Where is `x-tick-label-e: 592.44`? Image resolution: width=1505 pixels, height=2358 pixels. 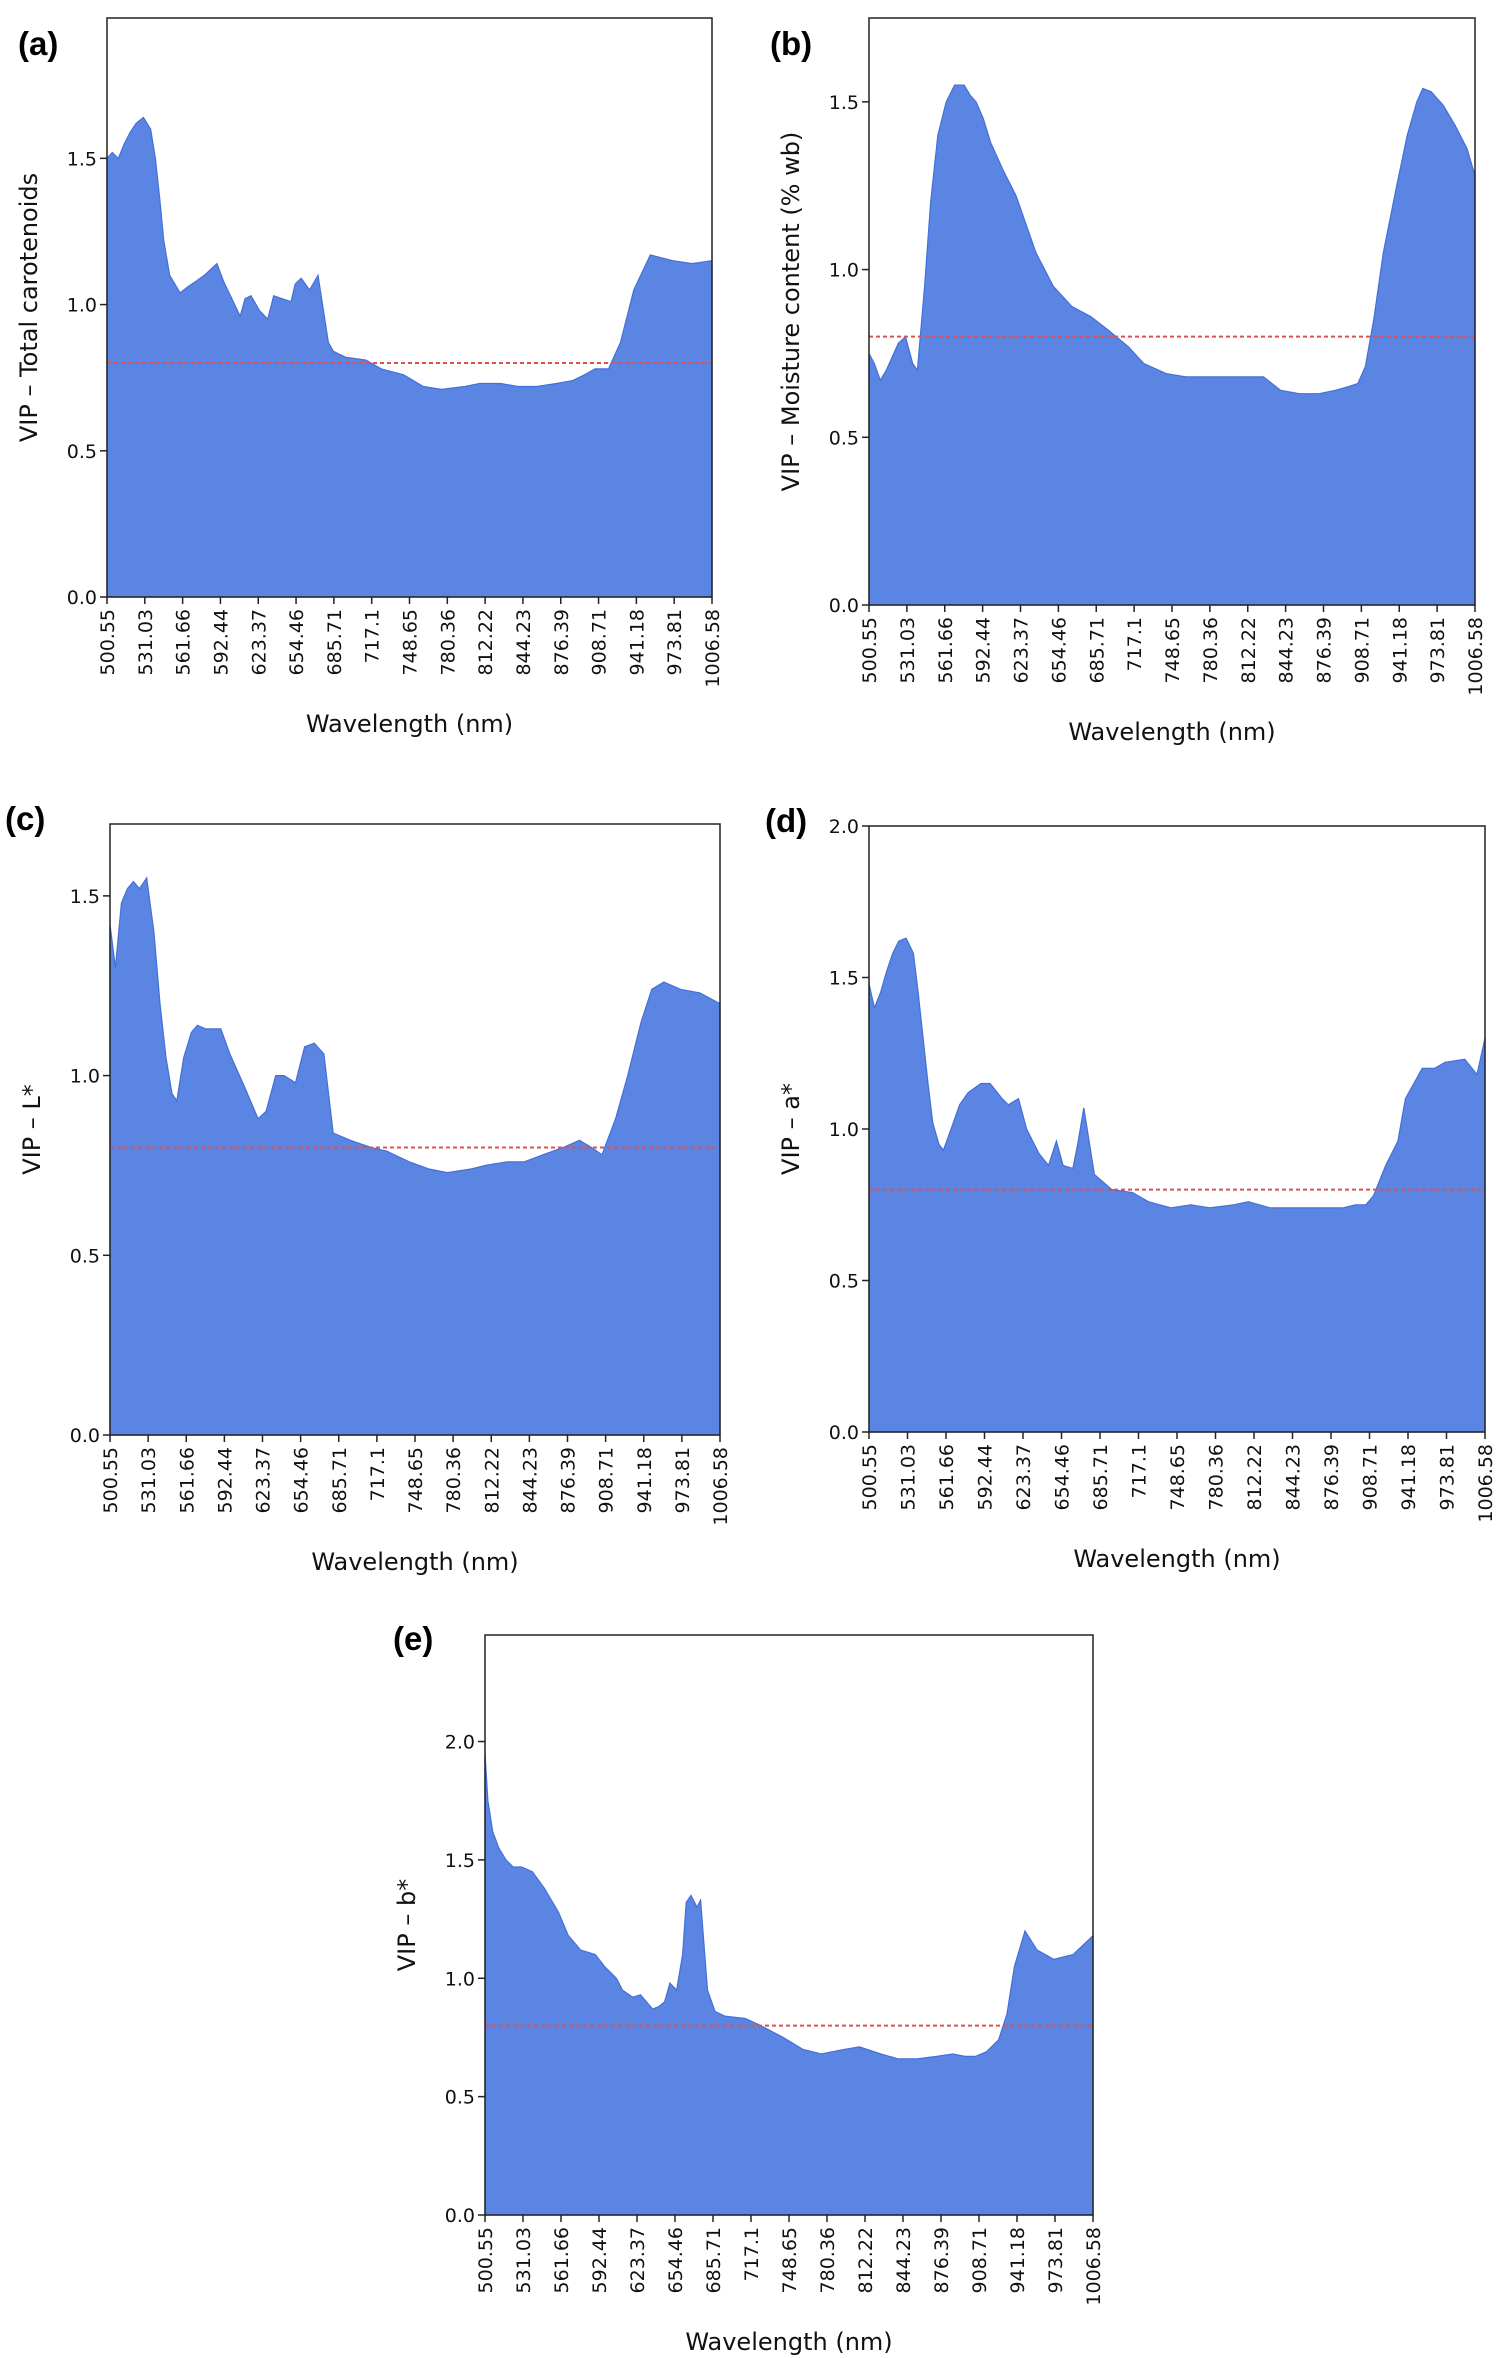
x-tick-label-e: 592.44 is located at coordinates (600, 2260).